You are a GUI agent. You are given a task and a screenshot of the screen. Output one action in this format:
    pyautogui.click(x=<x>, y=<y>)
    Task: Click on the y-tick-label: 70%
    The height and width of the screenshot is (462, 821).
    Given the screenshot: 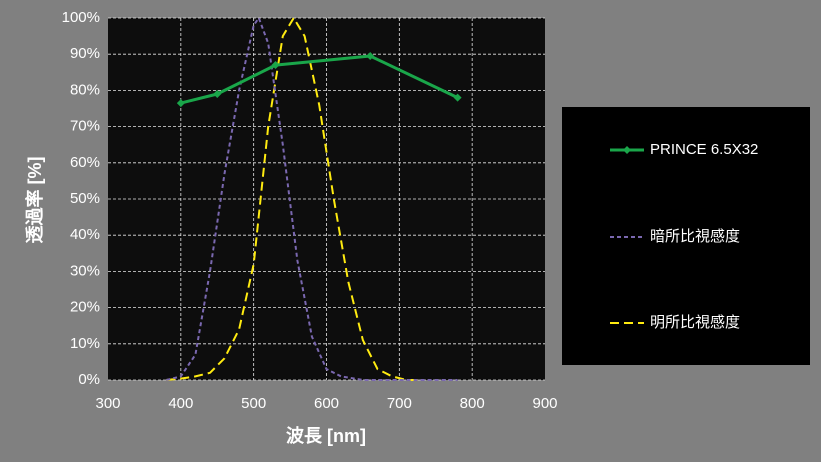 What is the action you would take?
    pyautogui.click(x=85, y=126)
    